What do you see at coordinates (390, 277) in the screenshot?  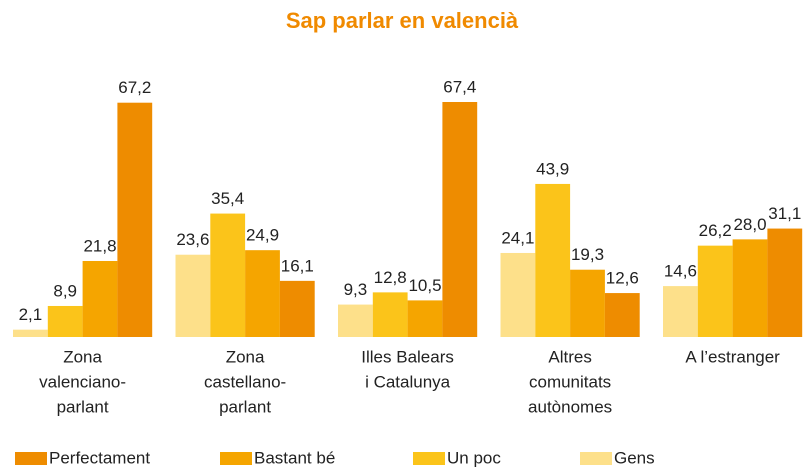 I see `value-label: 12,8` at bounding box center [390, 277].